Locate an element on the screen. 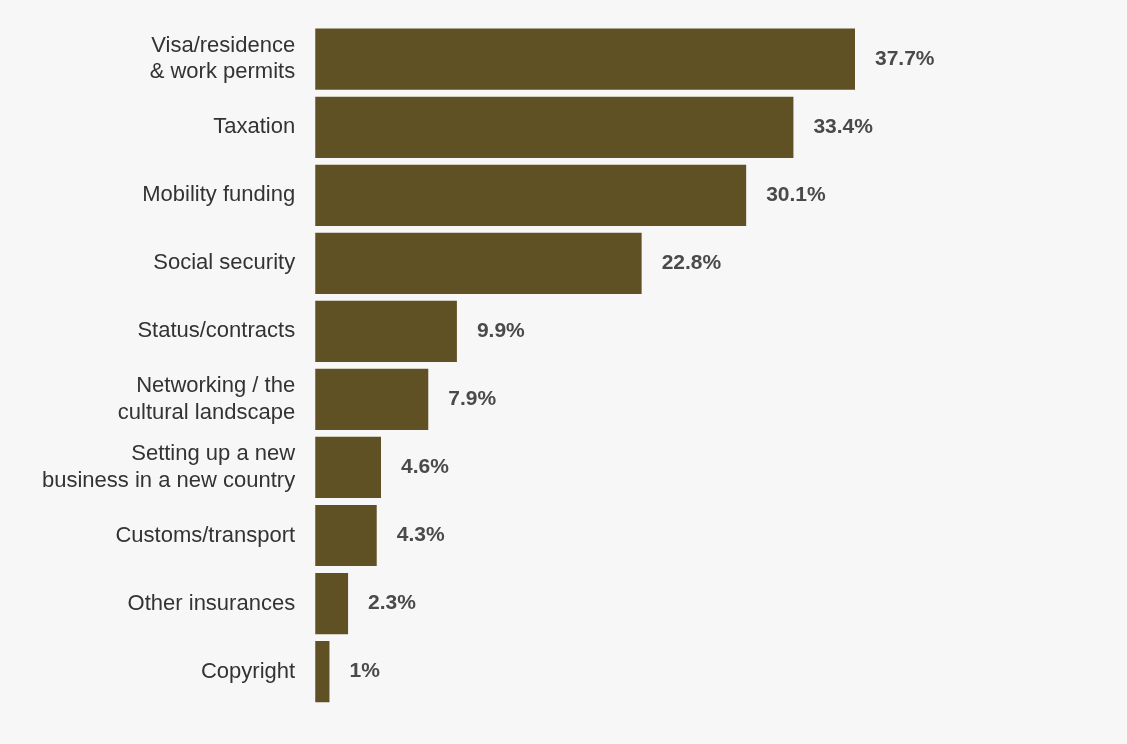 The image size is (1127, 744). y-tick-label: Taxation is located at coordinates (254, 126).